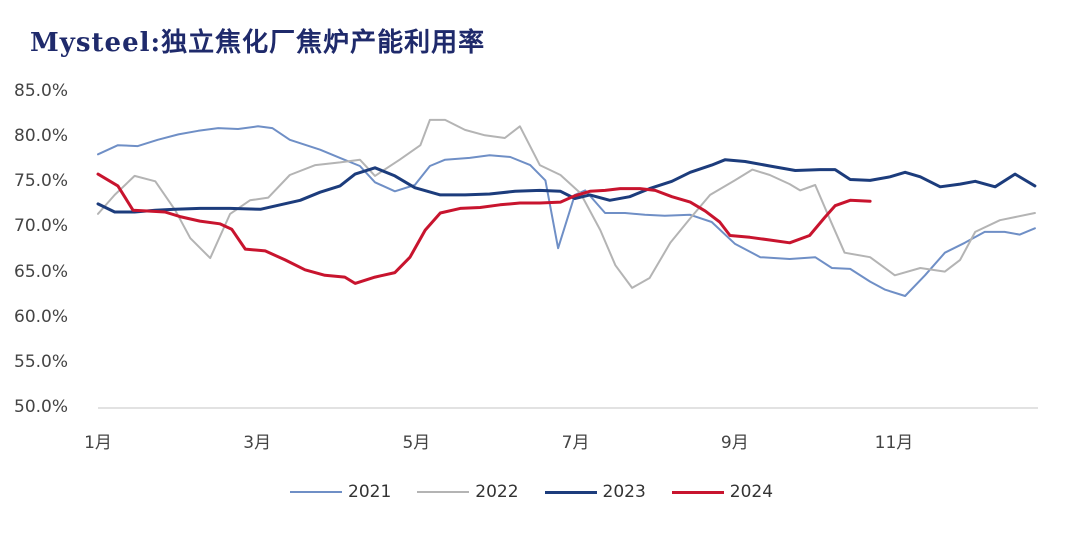 Image resolution: width=1066 pixels, height=534 pixels. I want to click on y-tick-label: 65.0%, so click(41, 271).